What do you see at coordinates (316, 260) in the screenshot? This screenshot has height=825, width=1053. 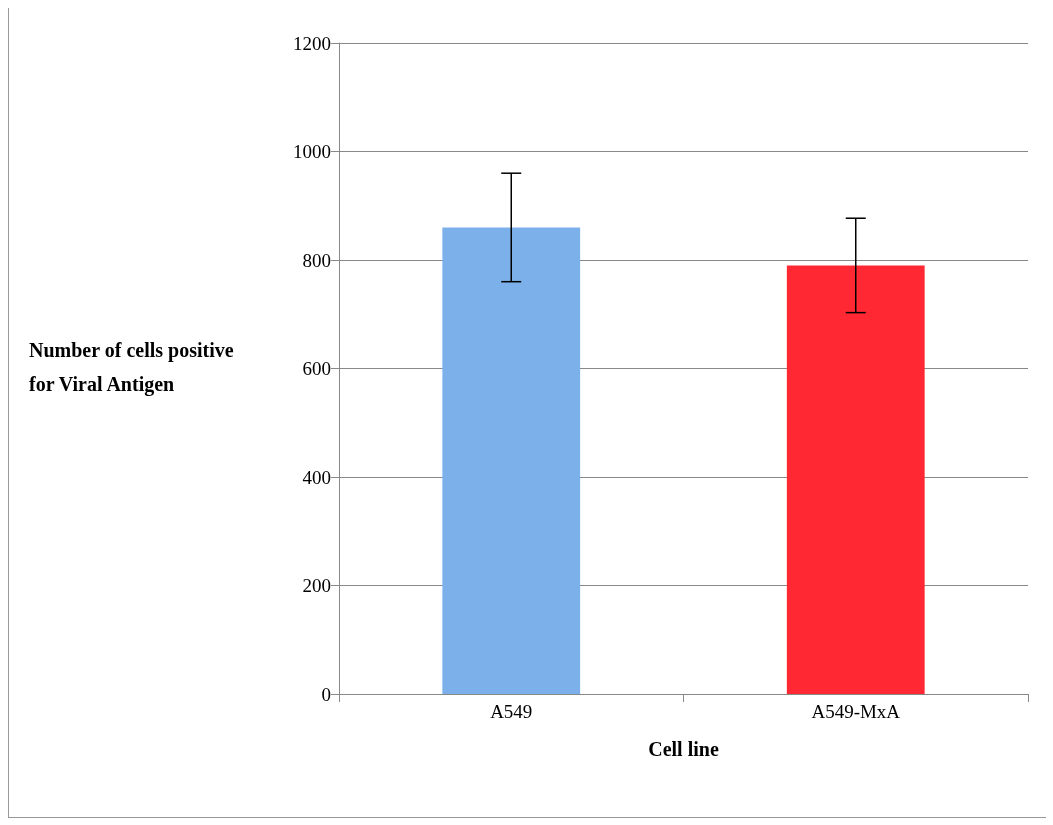 I see `y-tick-label: 800` at bounding box center [316, 260].